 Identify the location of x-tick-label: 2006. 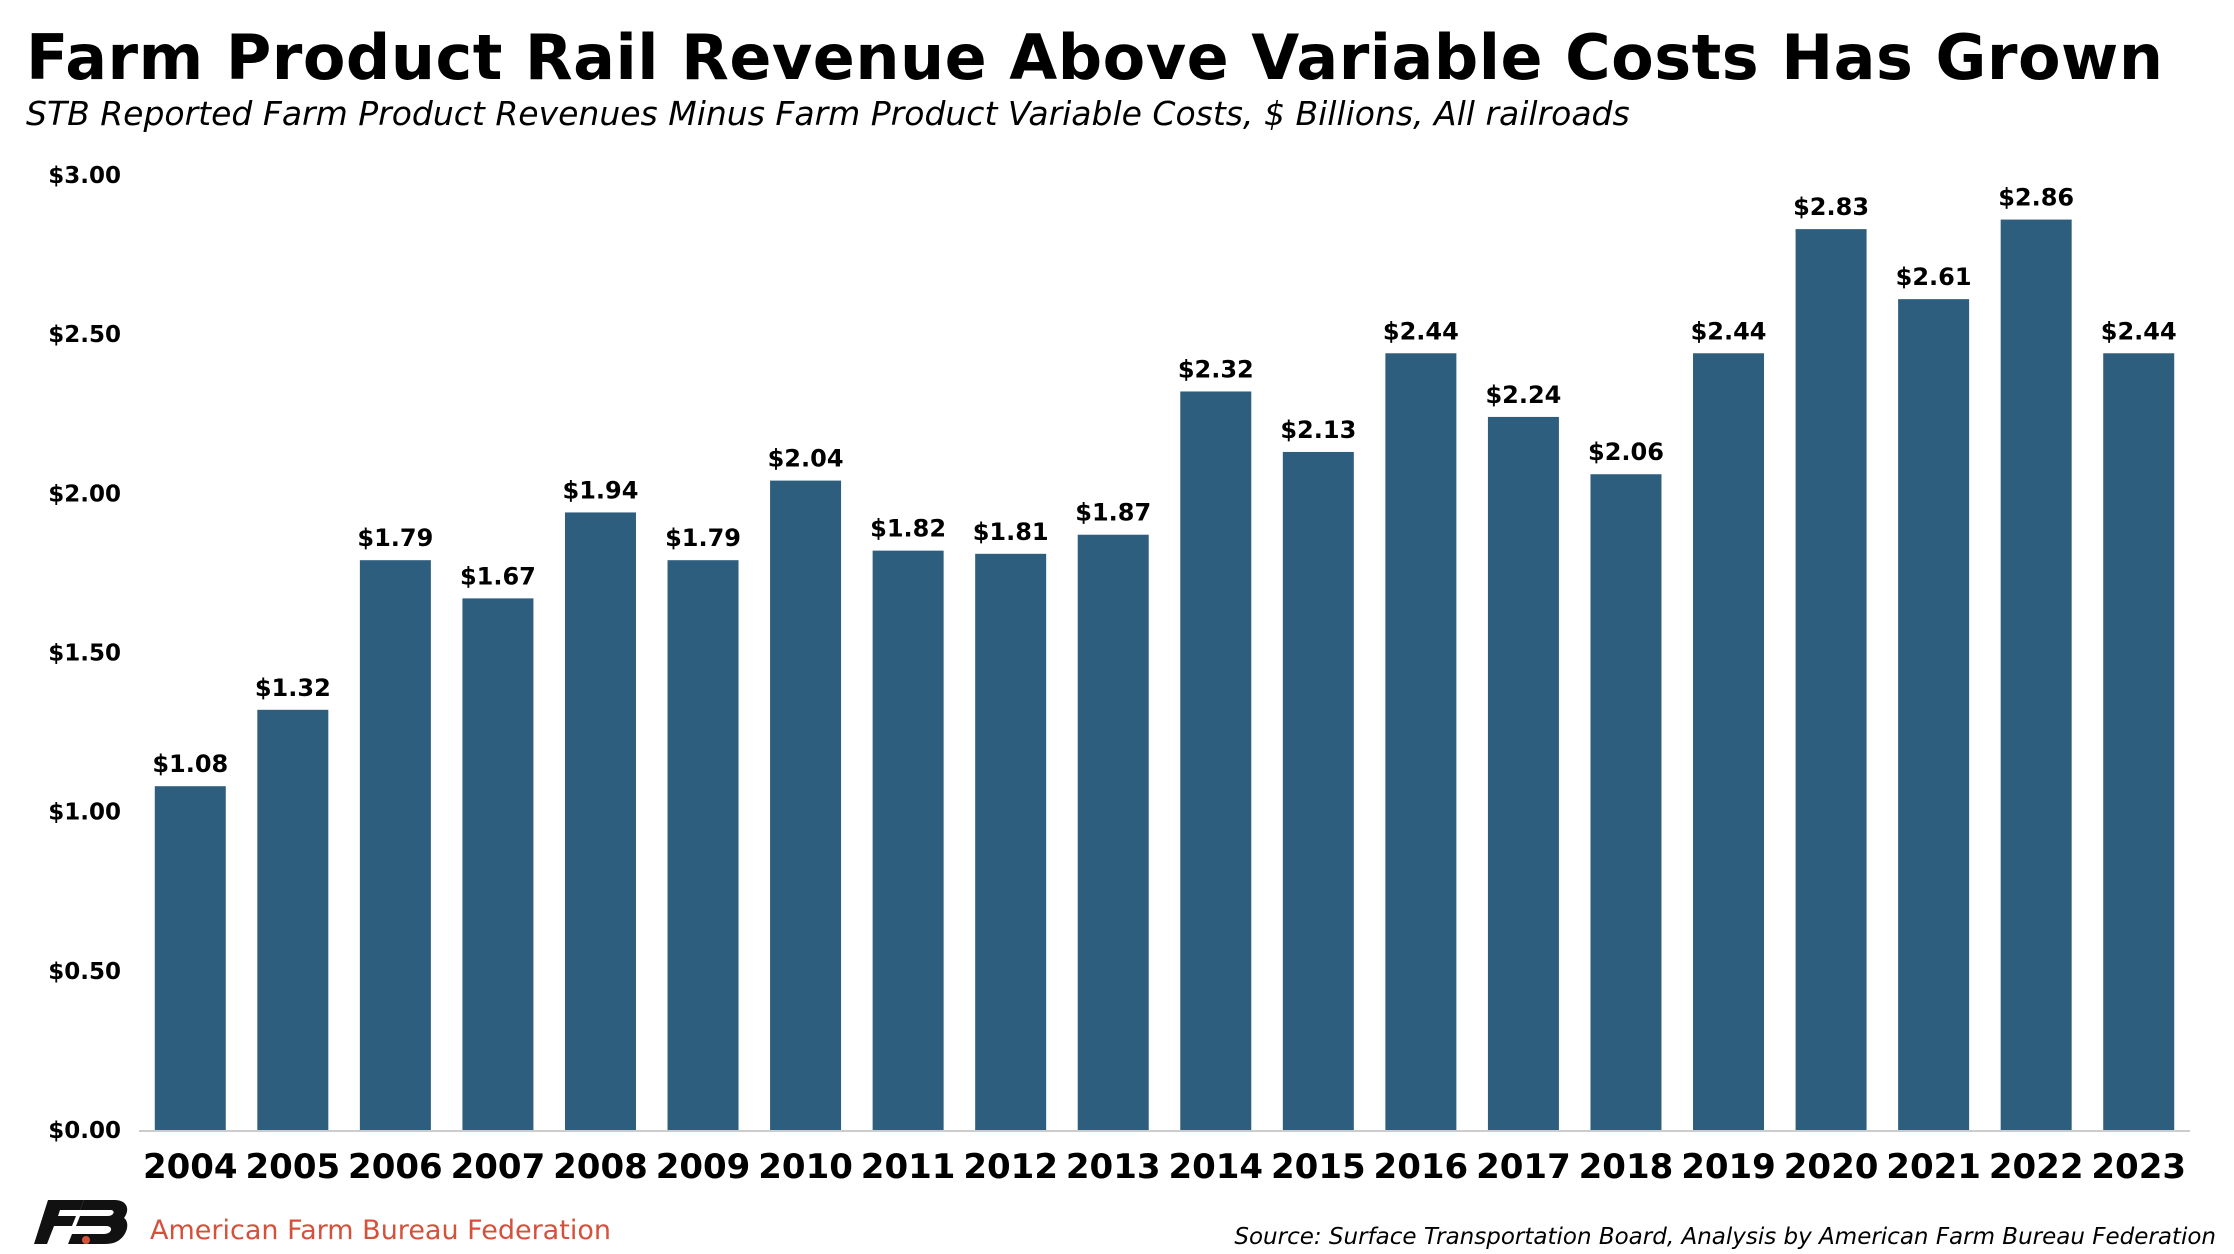
(395, 1163).